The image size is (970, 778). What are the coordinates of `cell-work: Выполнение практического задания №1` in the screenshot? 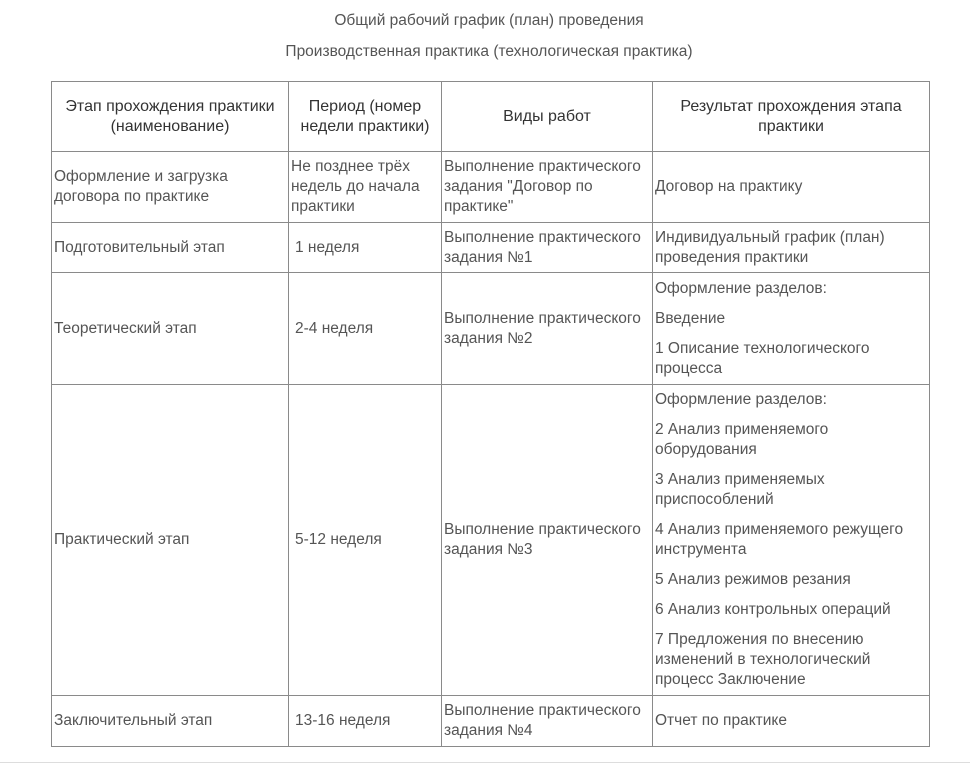 It's located at (547, 247).